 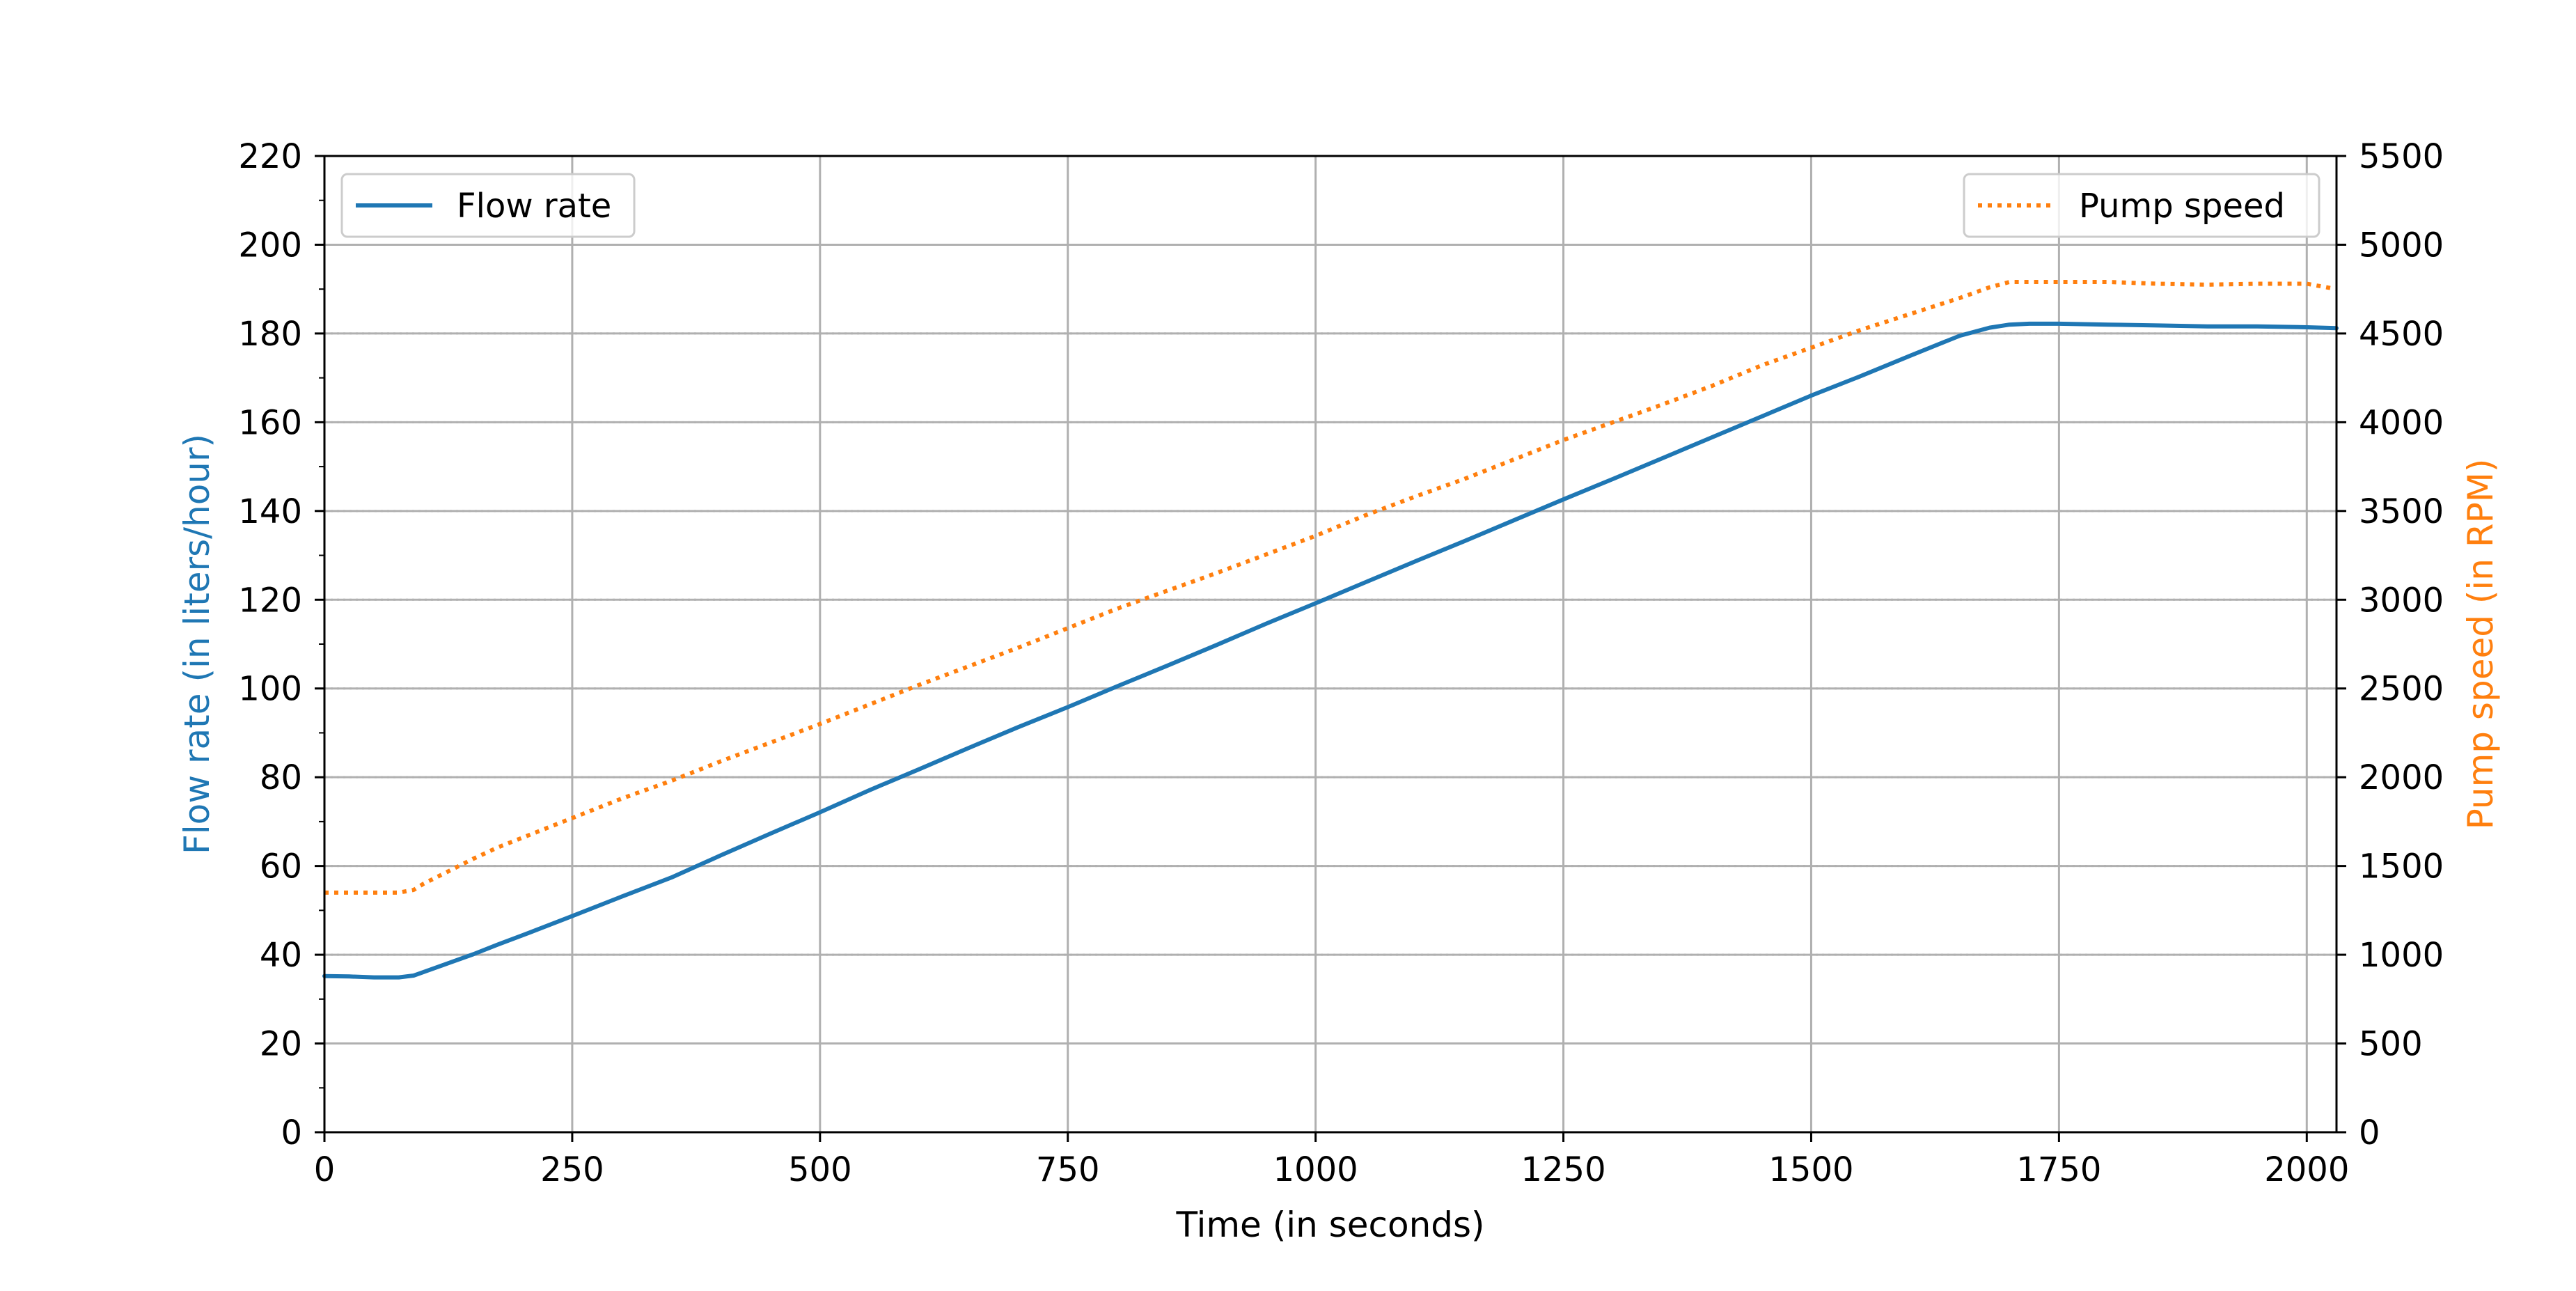 What do you see at coordinates (2391, 1044) in the screenshot?
I see `y-right-tick-label-1: 500` at bounding box center [2391, 1044].